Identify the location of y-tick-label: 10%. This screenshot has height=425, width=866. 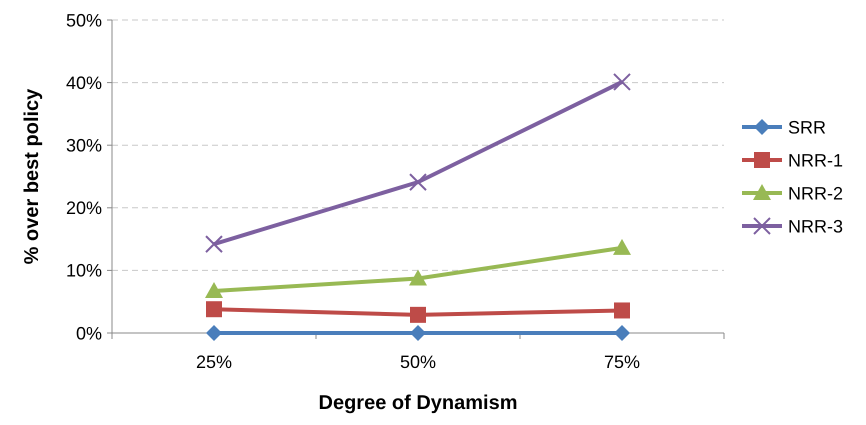
(84, 270).